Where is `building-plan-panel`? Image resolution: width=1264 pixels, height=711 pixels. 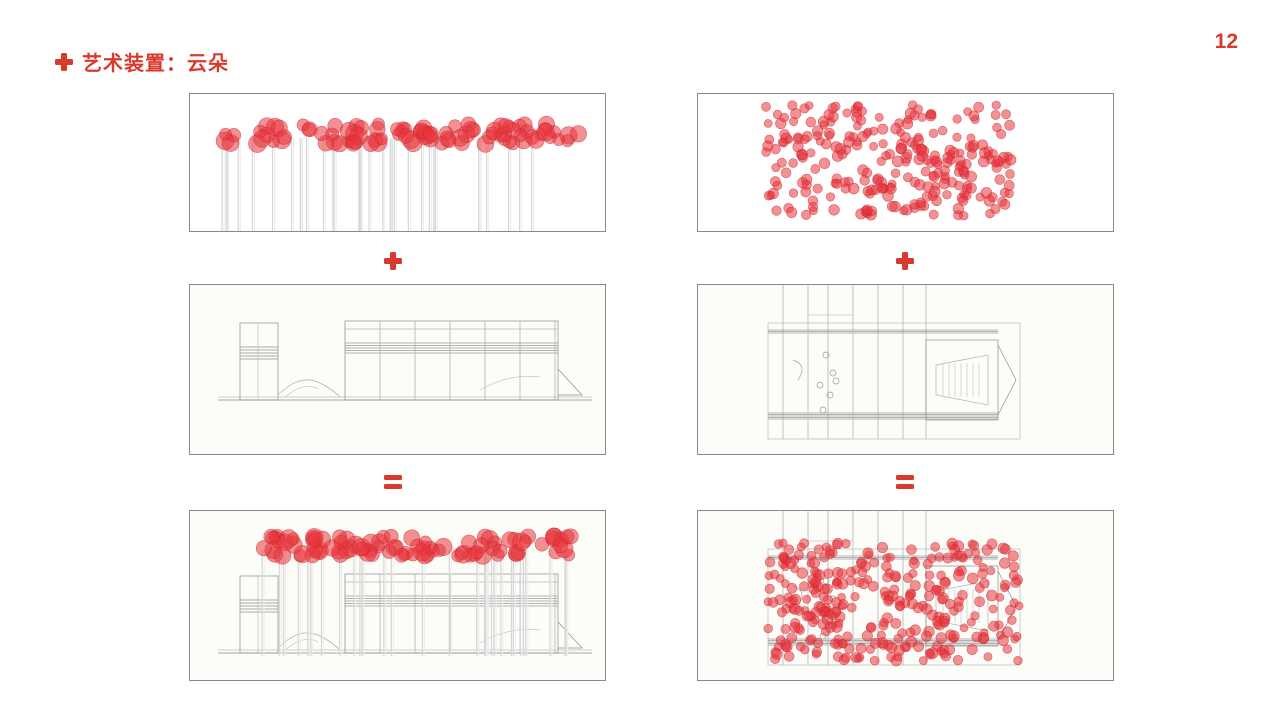
building-plan-panel is located at coordinates (905, 369).